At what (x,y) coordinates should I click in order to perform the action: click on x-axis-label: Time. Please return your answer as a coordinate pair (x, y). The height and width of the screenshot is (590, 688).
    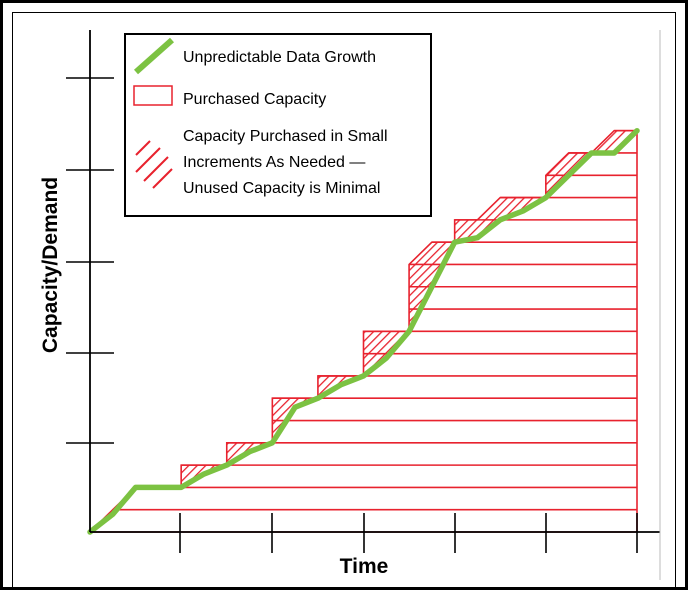
    Looking at the image, I should click on (364, 566).